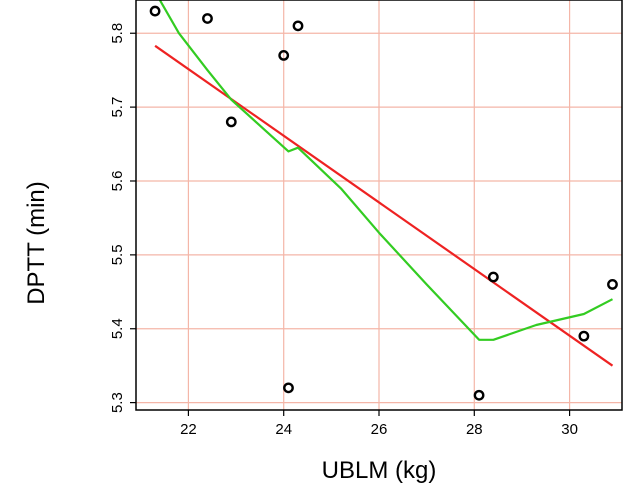 This screenshot has height=496, width=631. Describe the element at coordinates (117, 181) in the screenshot. I see `y-tick-label-3: 5.6` at that location.